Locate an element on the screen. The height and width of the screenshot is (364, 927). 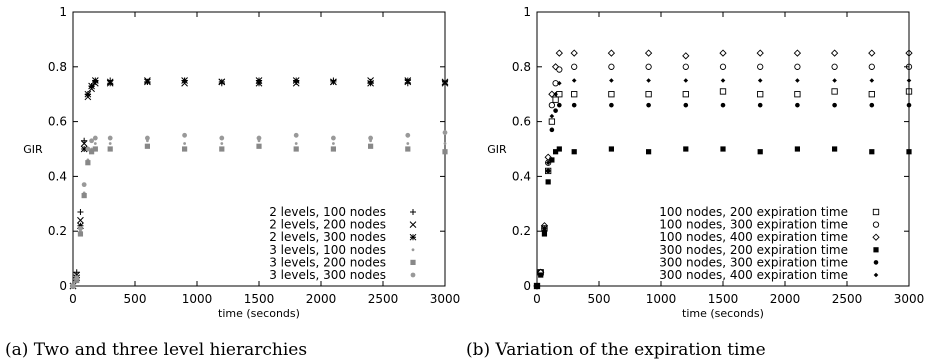
x-axis-label: time (seconds) is located at coordinates (723, 313).